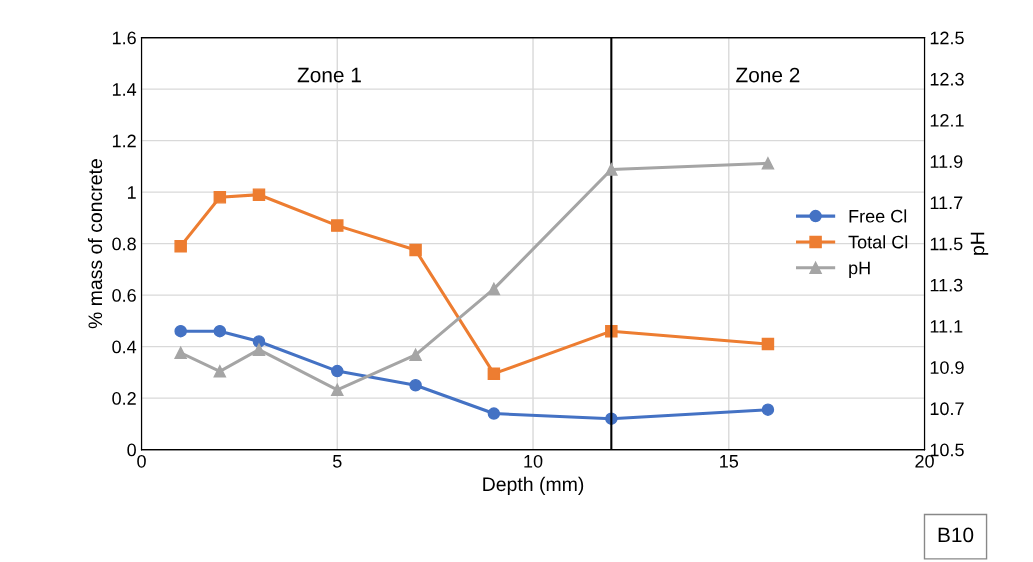 The image size is (1033, 562). Describe the element at coordinates (947, 120) in the screenshot. I see `y2-tick-label: 12.1` at that location.